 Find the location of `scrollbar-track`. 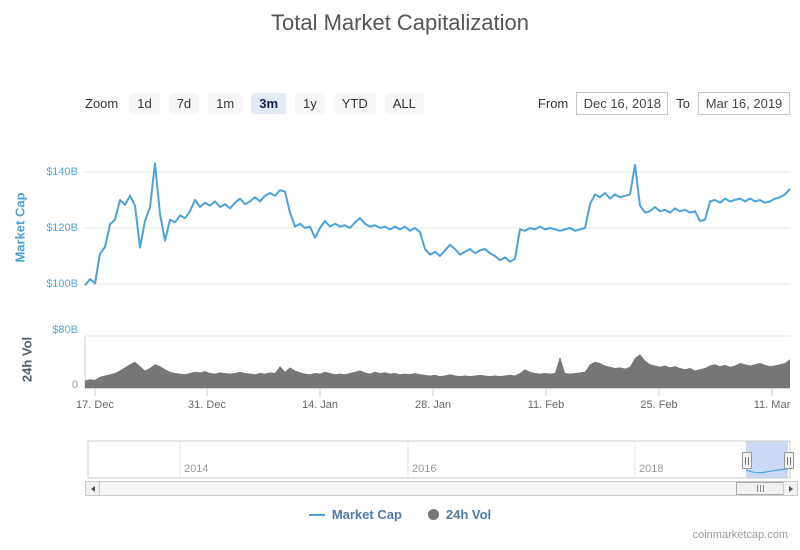

scrollbar-track is located at coordinates (441, 488).